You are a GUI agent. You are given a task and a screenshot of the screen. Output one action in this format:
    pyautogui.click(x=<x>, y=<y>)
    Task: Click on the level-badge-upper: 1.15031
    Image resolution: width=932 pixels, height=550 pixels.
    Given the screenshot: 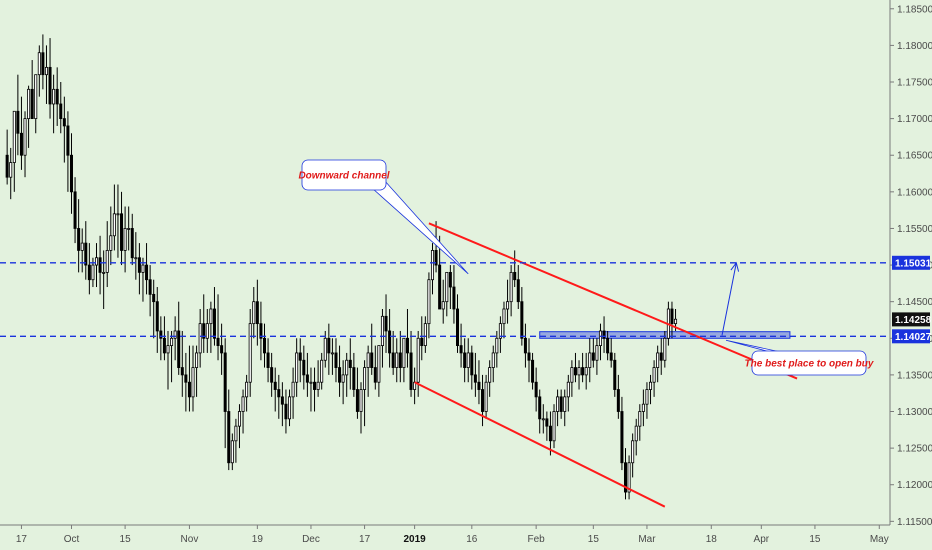 What is the action you would take?
    pyautogui.click(x=912, y=262)
    